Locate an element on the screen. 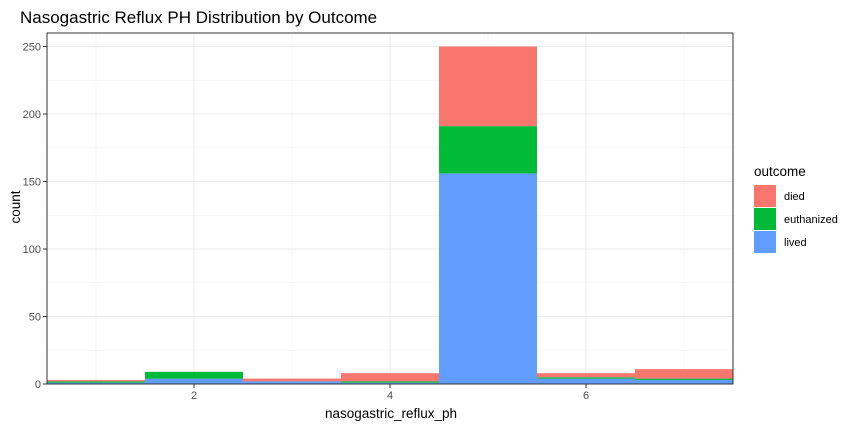  x-axis-ticks: 2 4 6 is located at coordinates (390, 393).